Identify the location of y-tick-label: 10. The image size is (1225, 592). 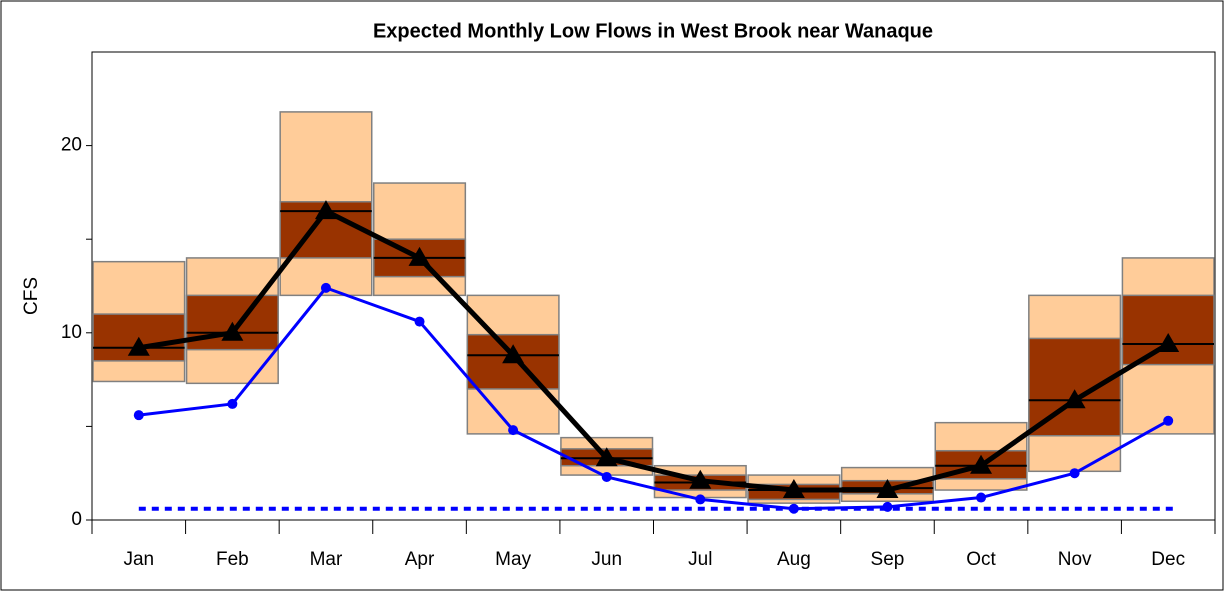
(71, 332).